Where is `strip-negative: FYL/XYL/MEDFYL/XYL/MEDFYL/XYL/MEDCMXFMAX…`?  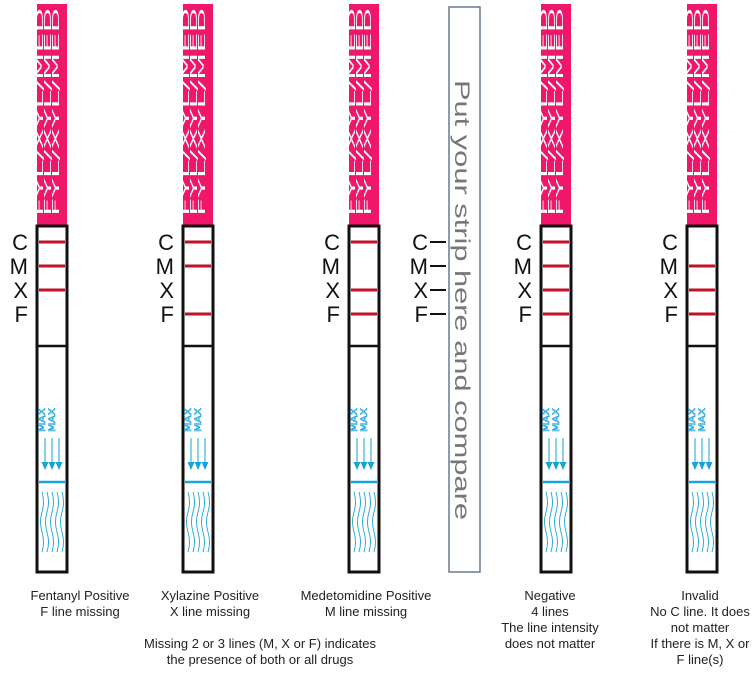
strip-negative: FYL/XYL/MEDFYL/XYL/MEDFYL/XYL/MEDCMXFMAX… is located at coordinates (543, 289).